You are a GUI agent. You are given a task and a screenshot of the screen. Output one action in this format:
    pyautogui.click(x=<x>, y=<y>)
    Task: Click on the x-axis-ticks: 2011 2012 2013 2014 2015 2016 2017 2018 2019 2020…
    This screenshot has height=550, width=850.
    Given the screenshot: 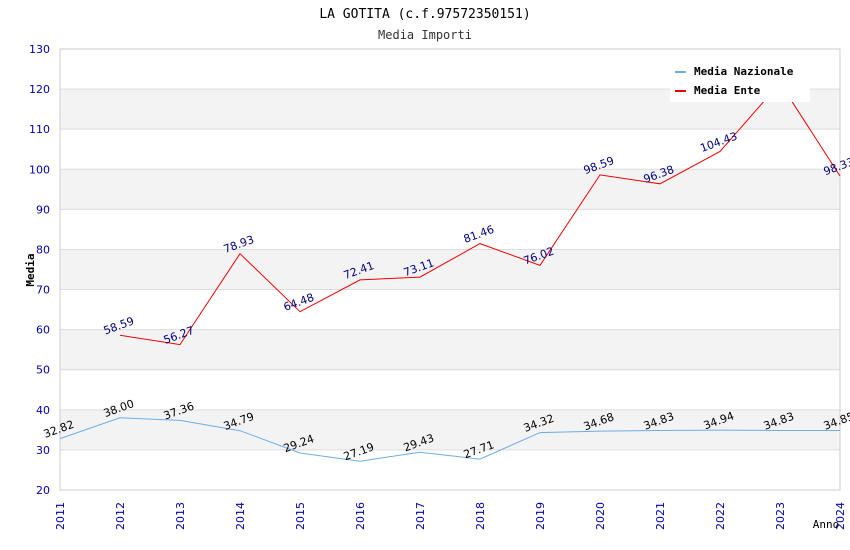 What is the action you would take?
    pyautogui.click(x=450, y=516)
    